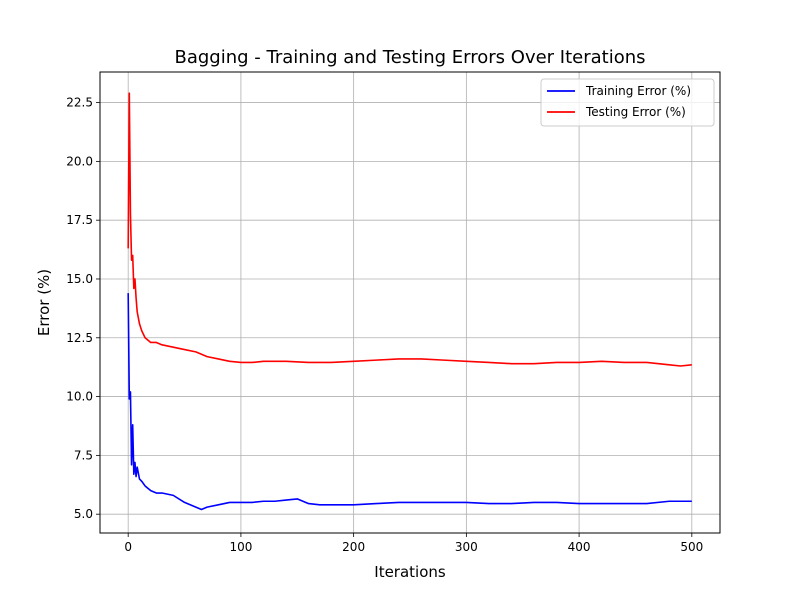  What do you see at coordinates (240, 547) in the screenshot?
I see `x-tick-label: 100` at bounding box center [240, 547].